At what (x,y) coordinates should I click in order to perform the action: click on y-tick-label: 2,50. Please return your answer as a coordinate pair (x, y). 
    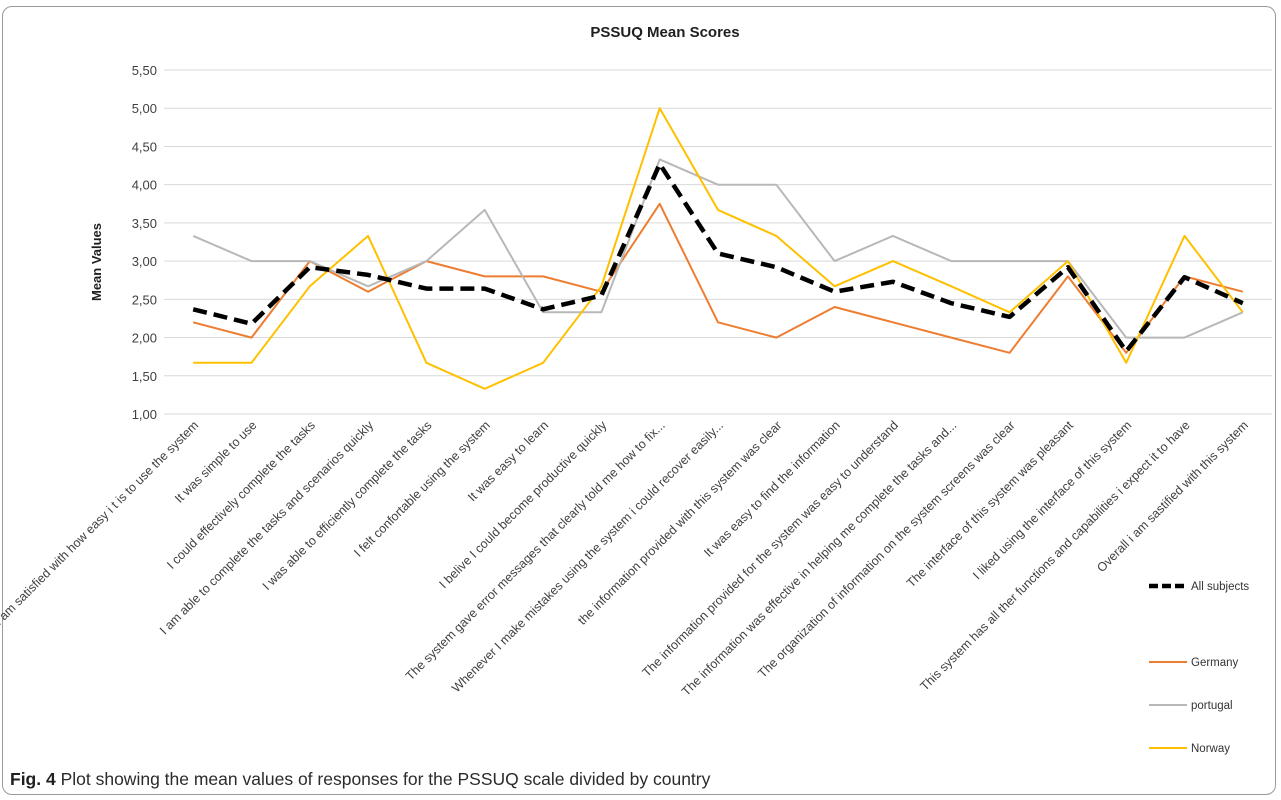
    Looking at the image, I should click on (144, 299).